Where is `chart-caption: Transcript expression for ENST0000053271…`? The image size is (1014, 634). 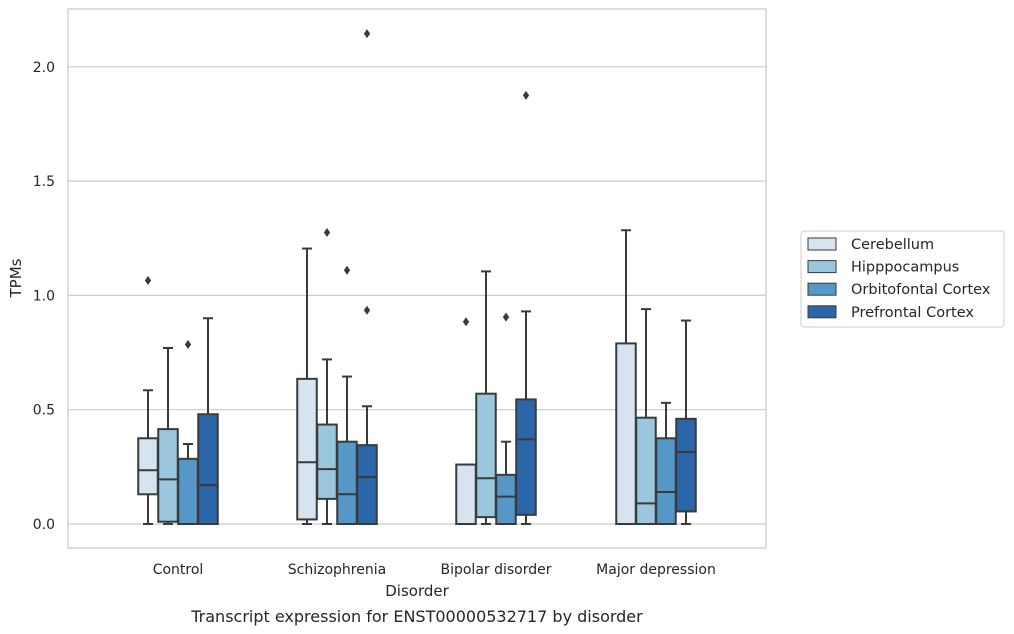
chart-caption: Transcript expression for ENST0000053271… is located at coordinates (416, 616).